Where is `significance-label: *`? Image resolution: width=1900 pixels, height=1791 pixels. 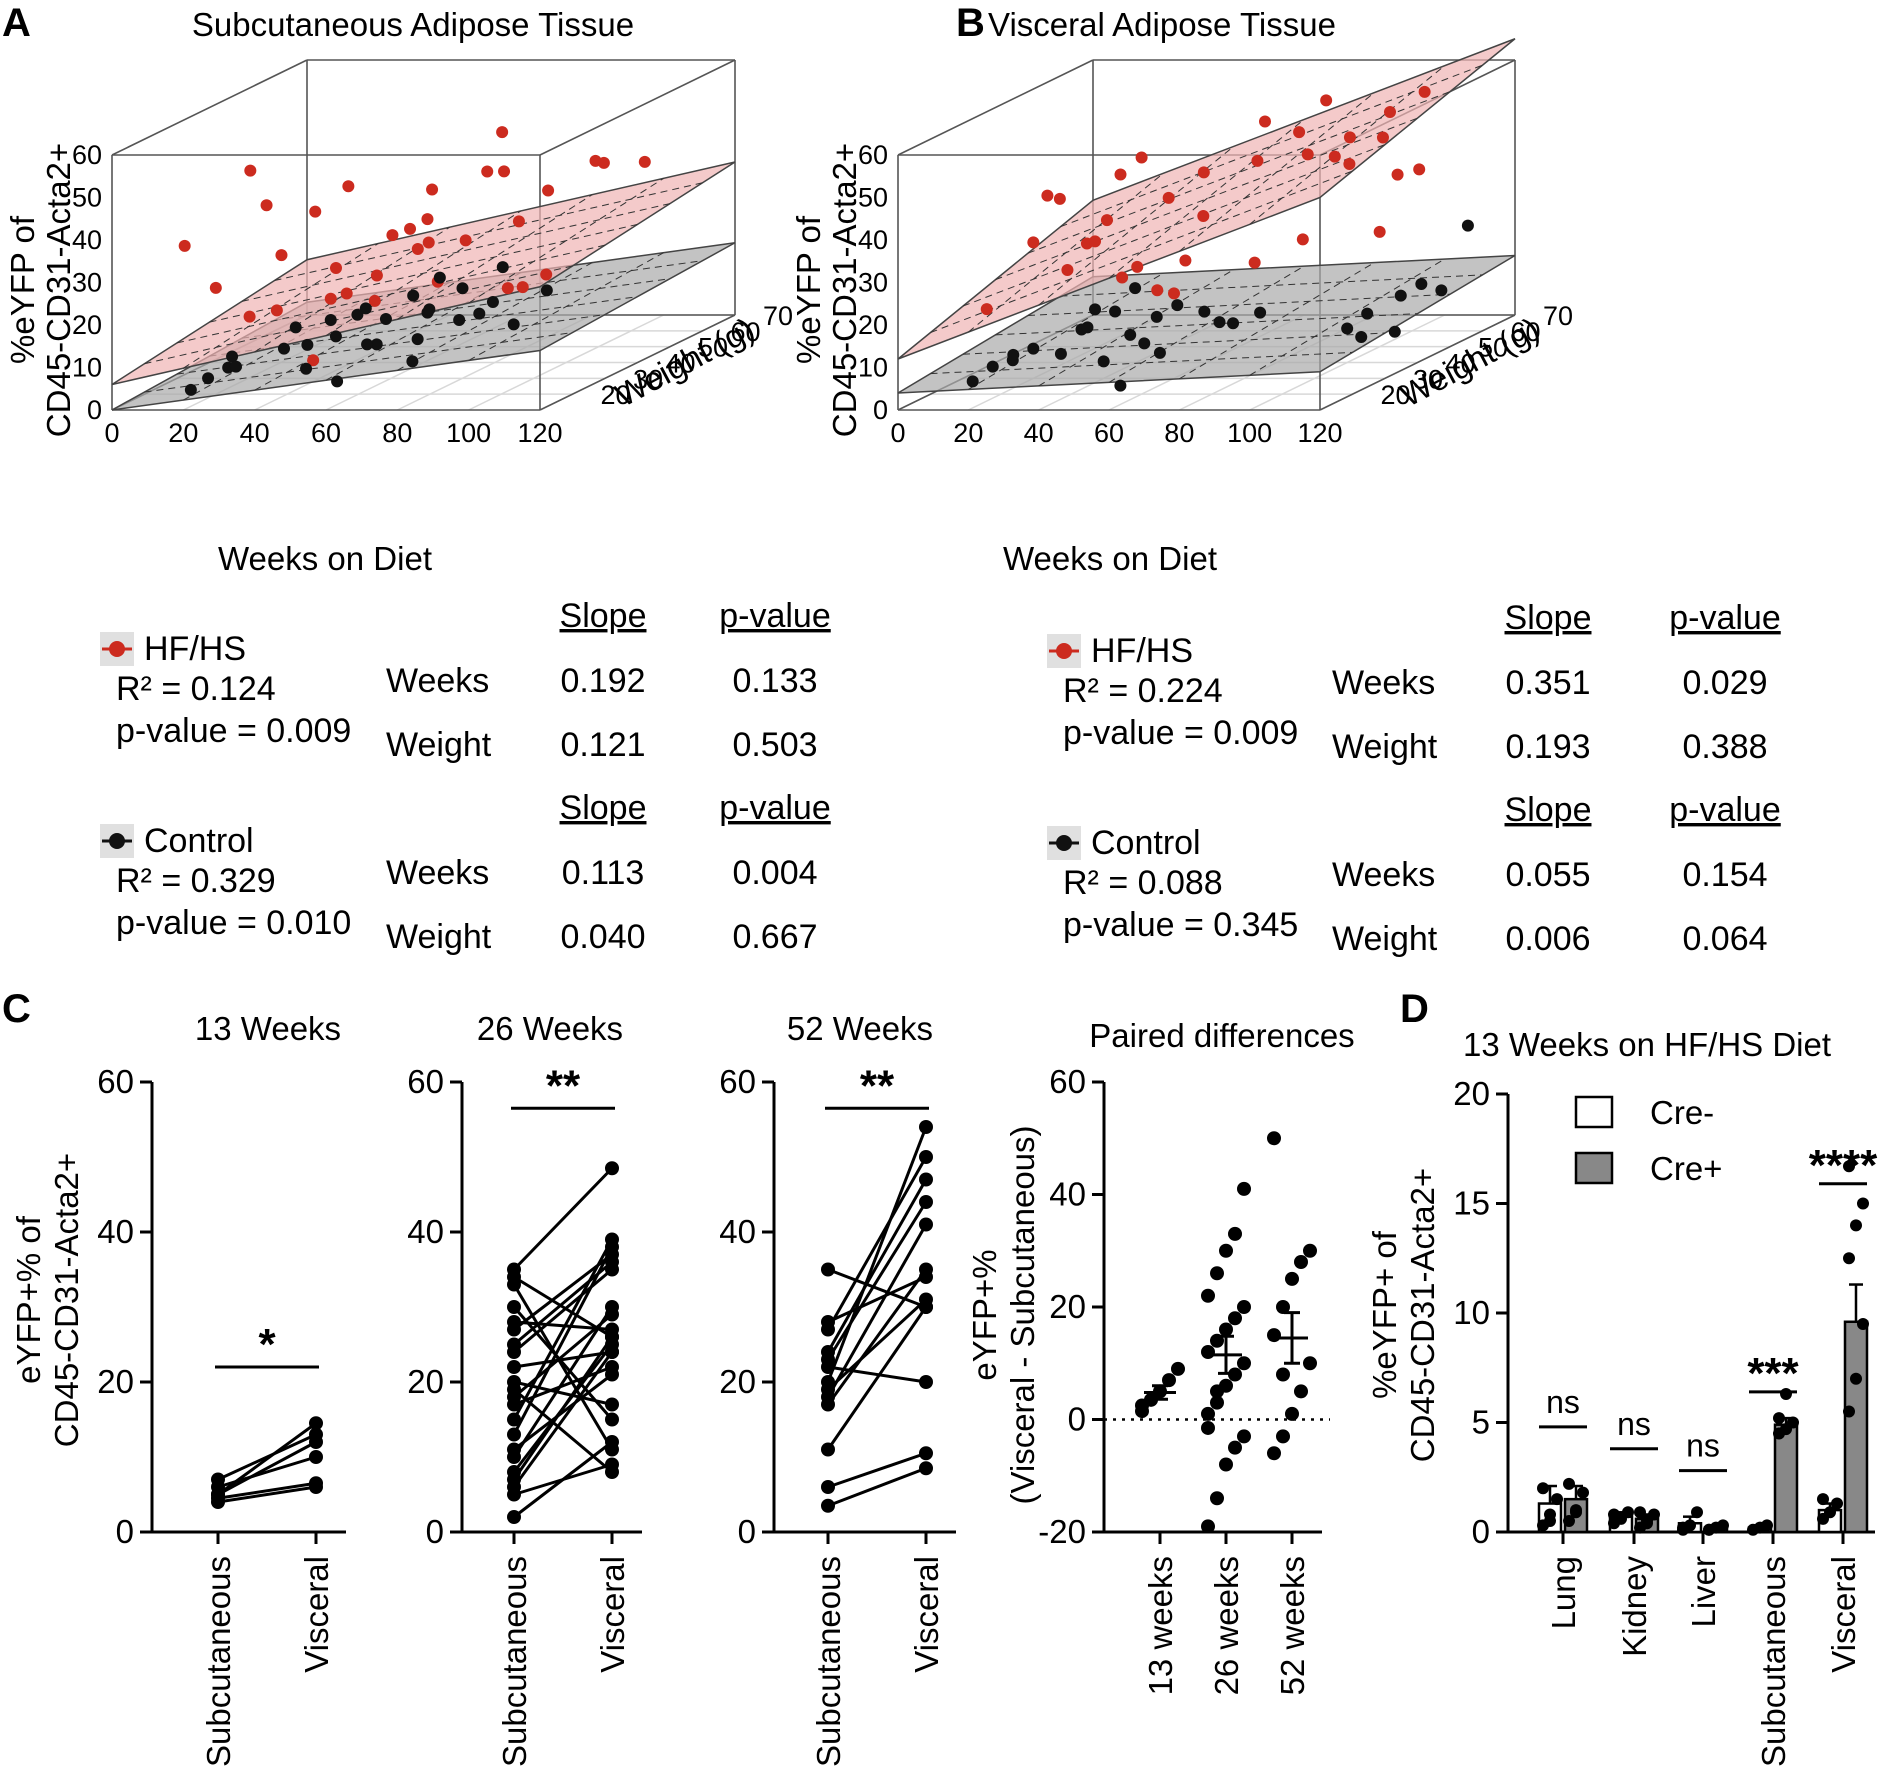
significance-label: * is located at coordinates (267, 1344).